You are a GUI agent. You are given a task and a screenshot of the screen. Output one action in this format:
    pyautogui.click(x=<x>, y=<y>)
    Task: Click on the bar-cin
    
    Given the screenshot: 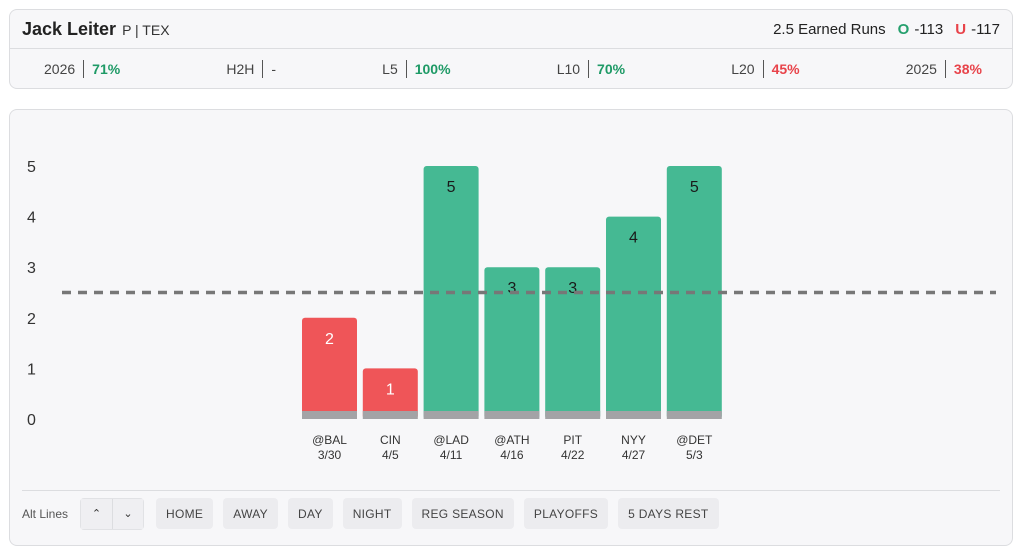 What is the action you would take?
    pyautogui.click(x=390, y=393)
    